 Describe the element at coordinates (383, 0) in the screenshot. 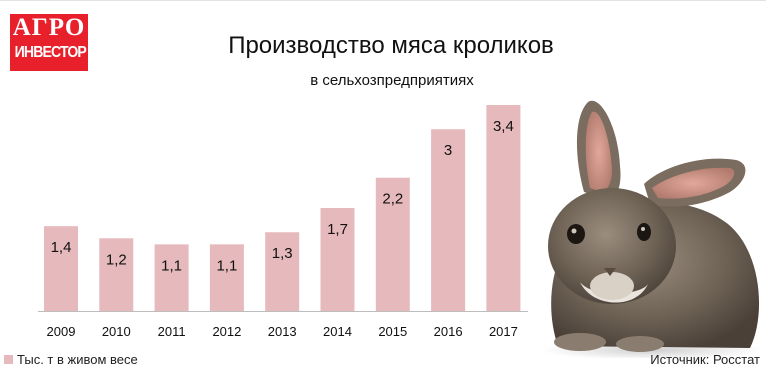

I see `top-divider` at that location.